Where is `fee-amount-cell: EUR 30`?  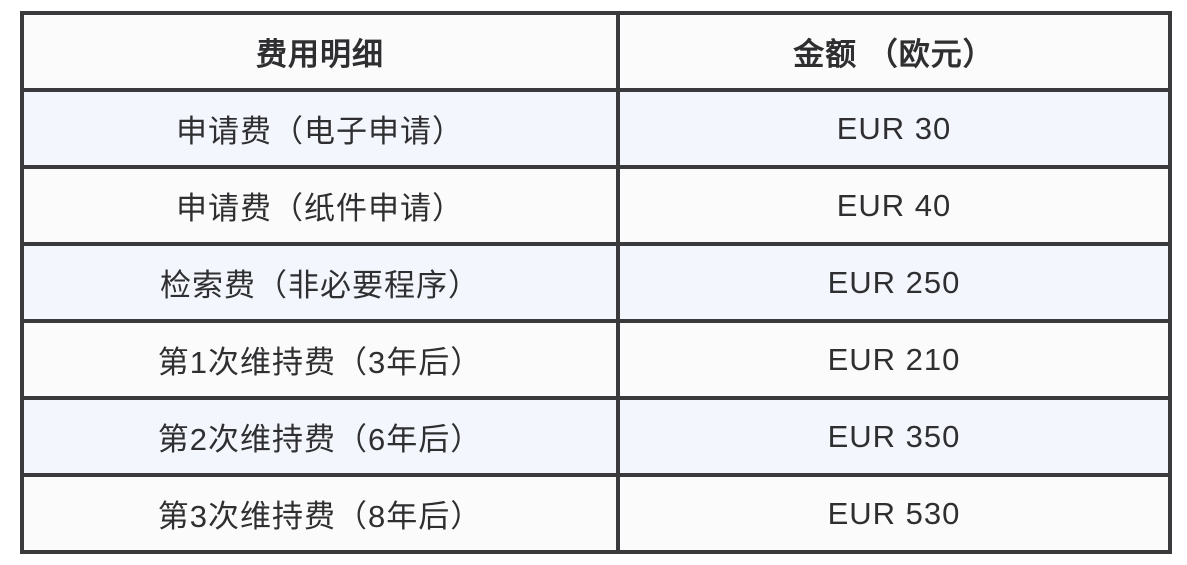
fee-amount-cell: EUR 30 is located at coordinates (894, 128).